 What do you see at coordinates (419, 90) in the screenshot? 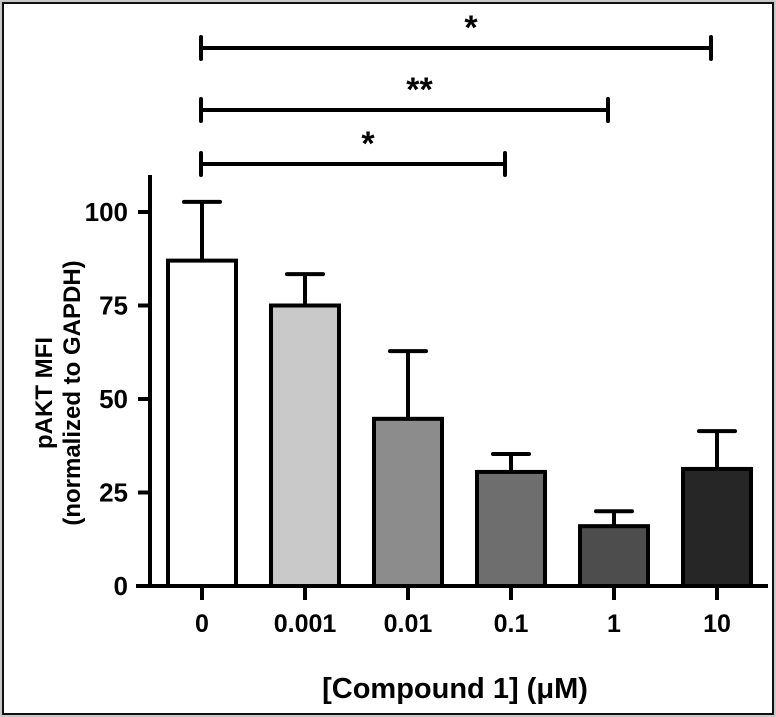
I see `significance-label: **` at bounding box center [419, 90].